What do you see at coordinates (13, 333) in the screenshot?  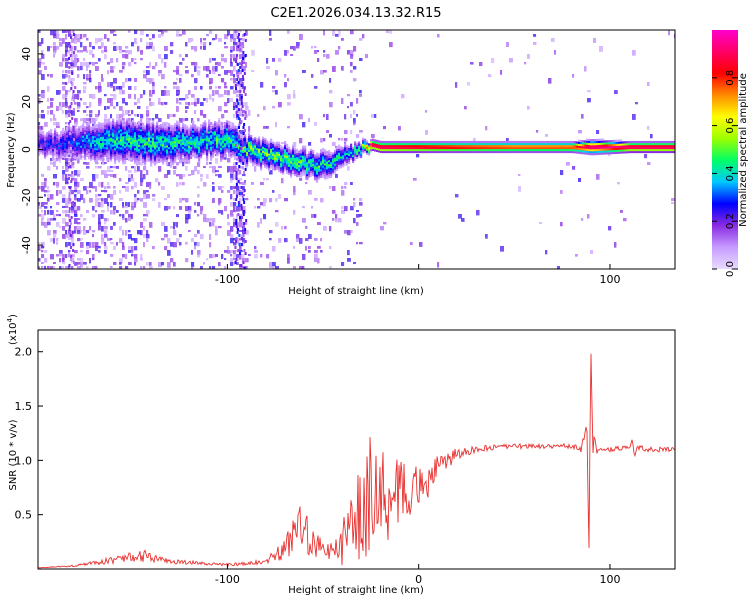 I see `snr-y-multiplier-base: (x10` at bounding box center [13, 333].